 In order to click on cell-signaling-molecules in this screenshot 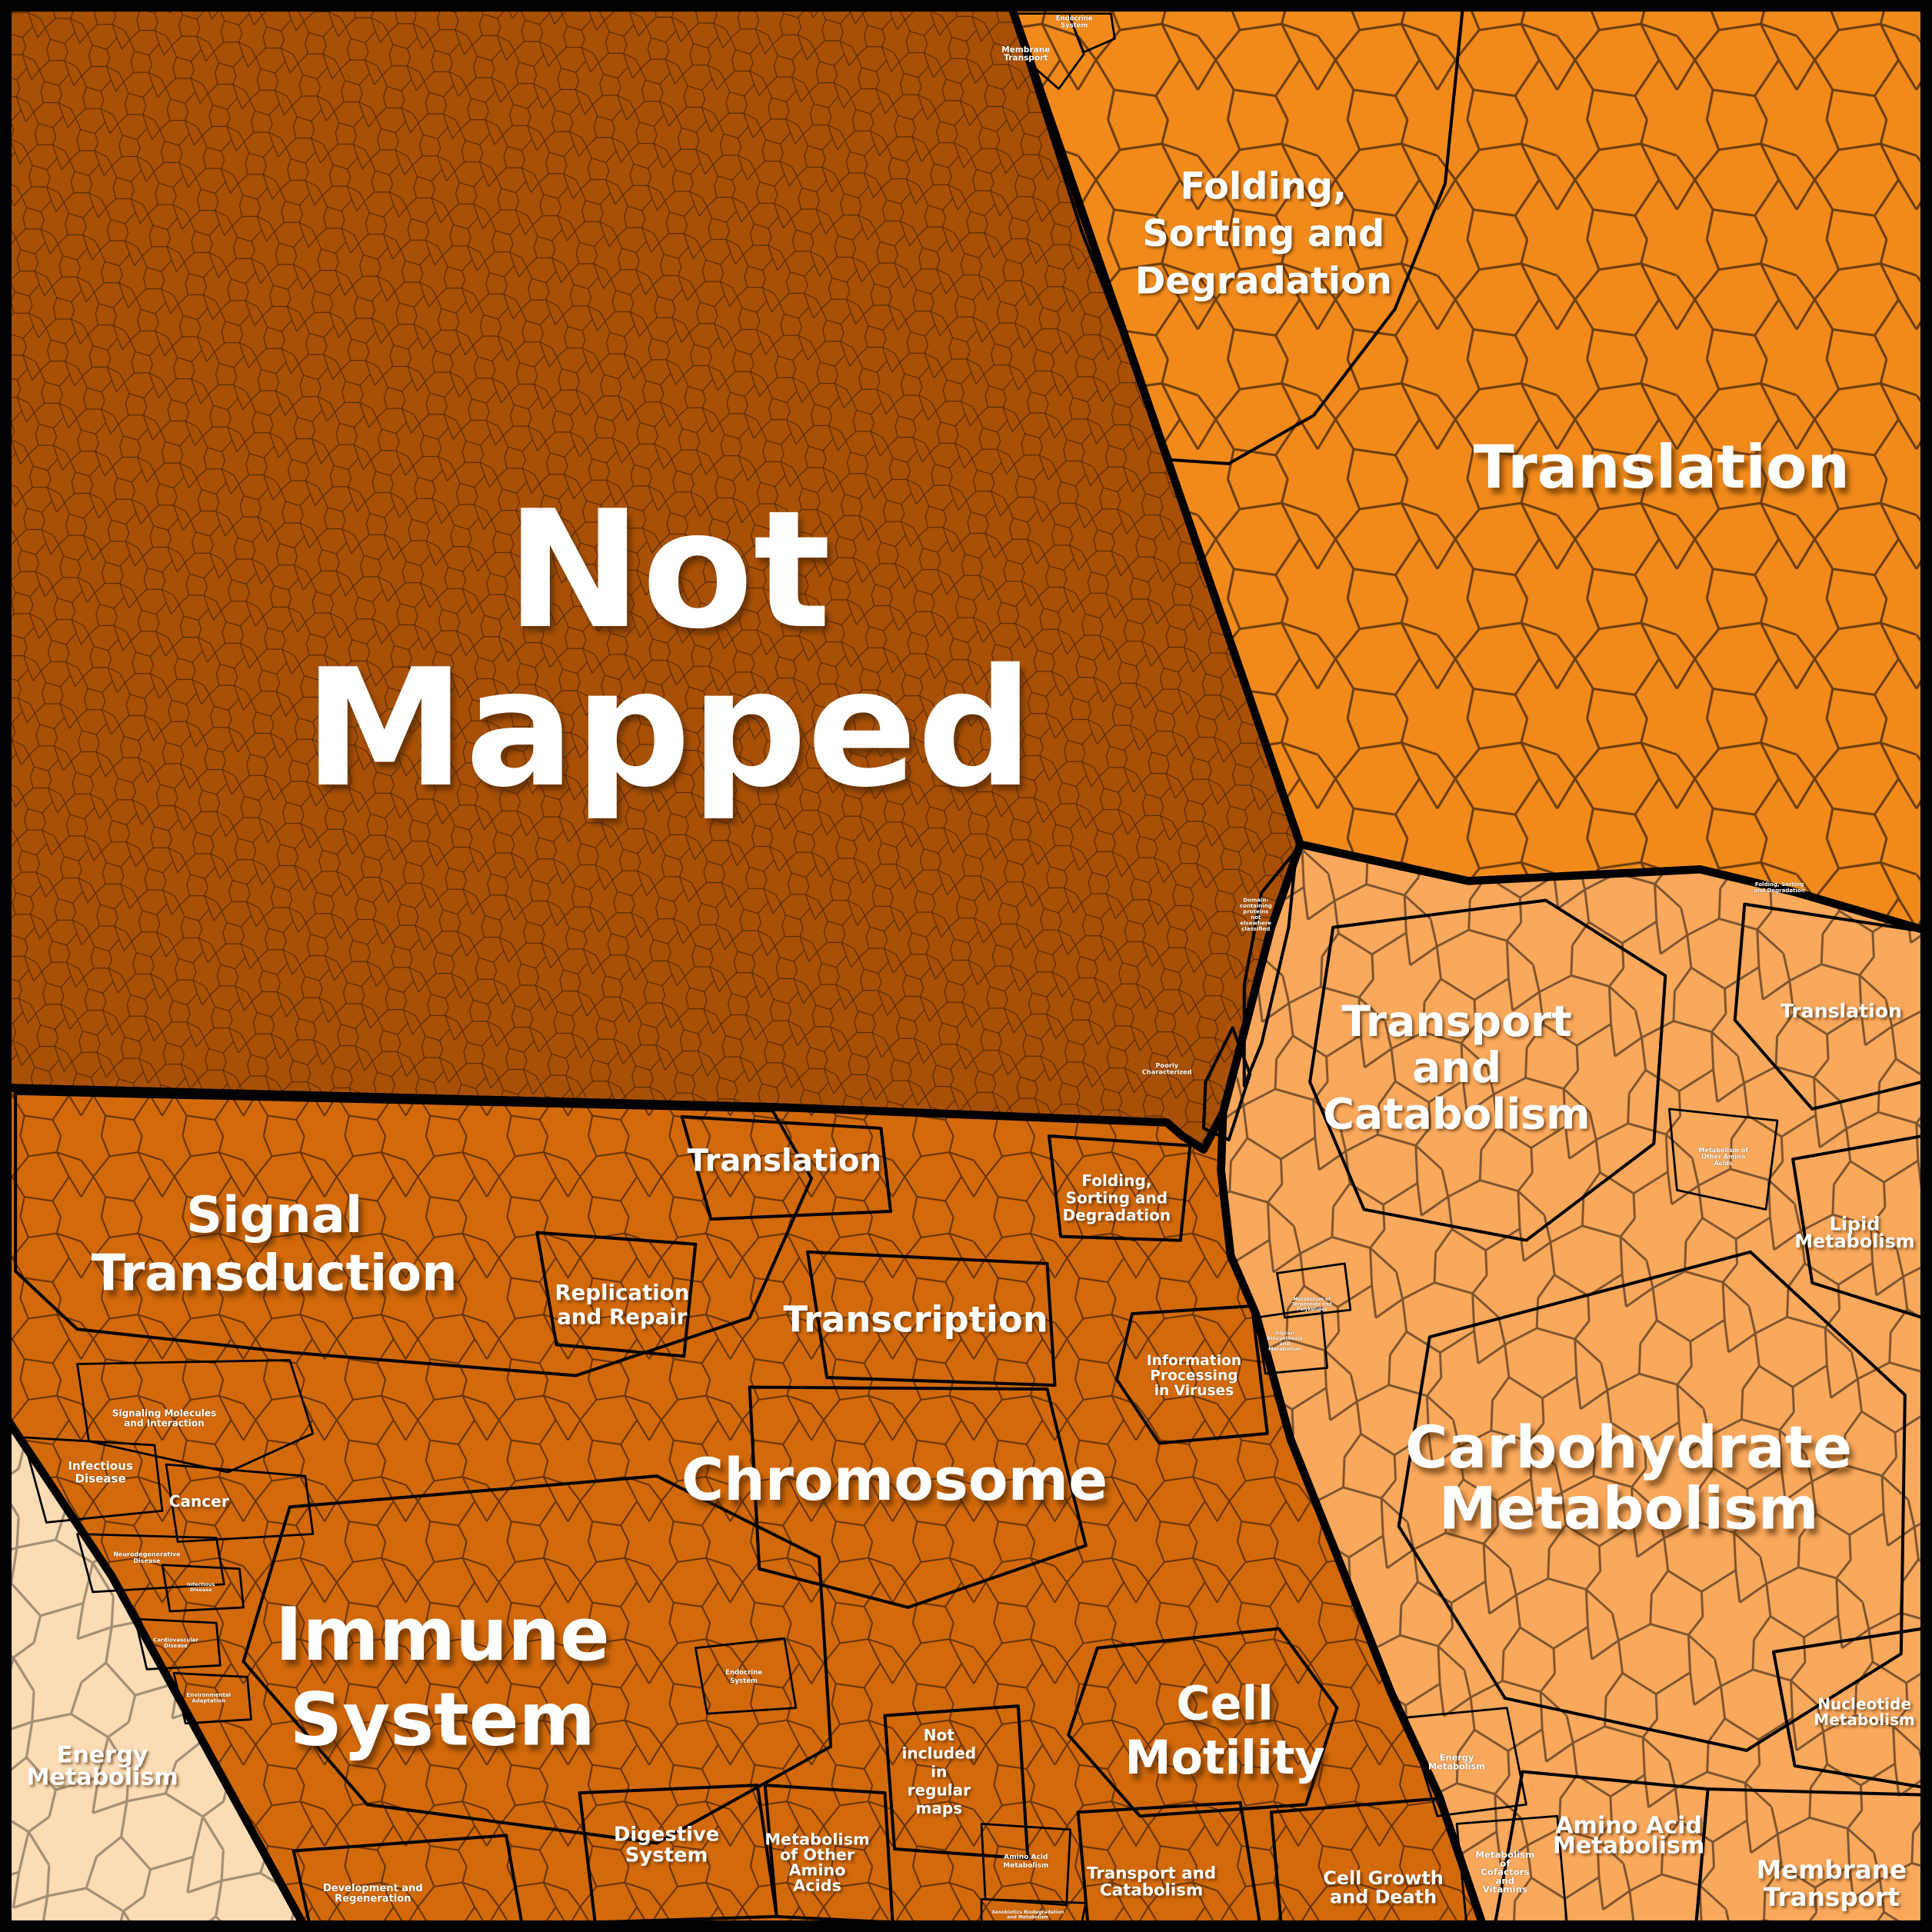, I will do `click(195, 1416)`.